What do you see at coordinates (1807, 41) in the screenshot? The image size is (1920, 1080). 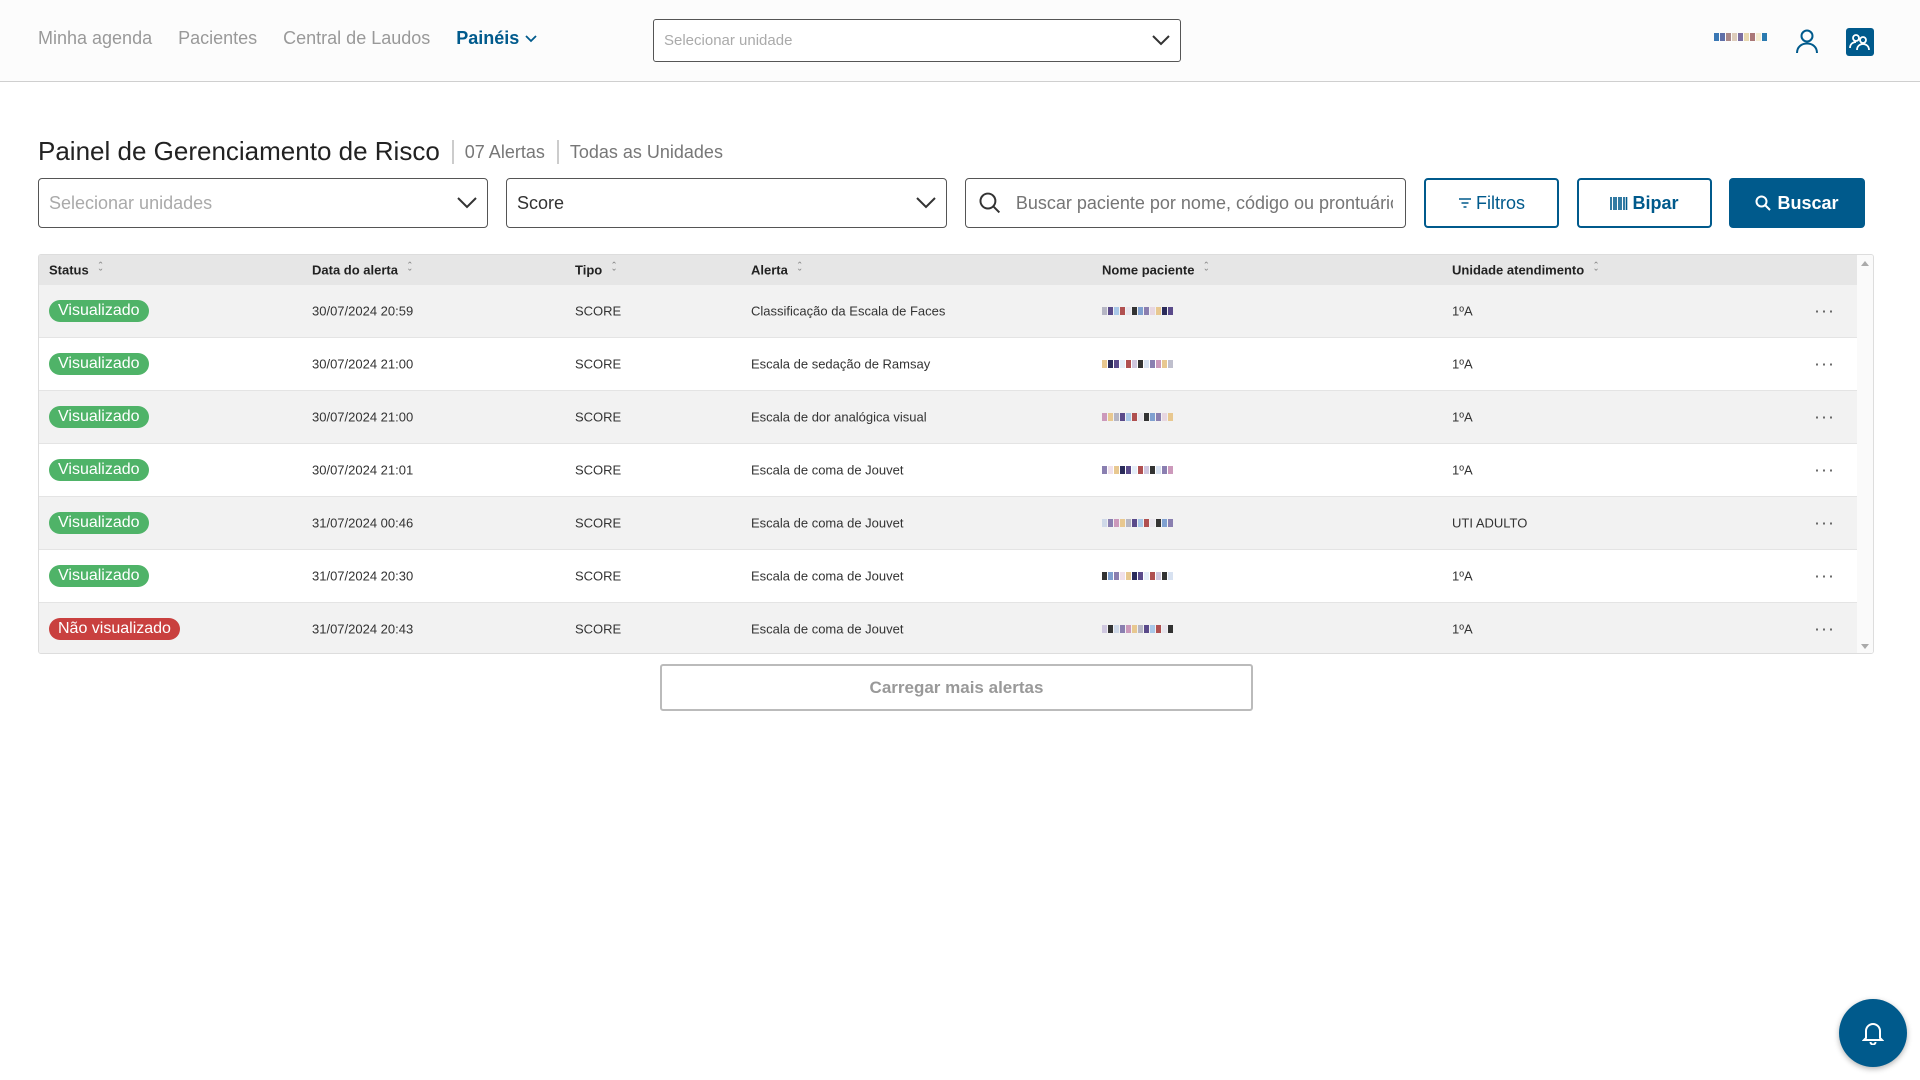 I see `user-icon` at bounding box center [1807, 41].